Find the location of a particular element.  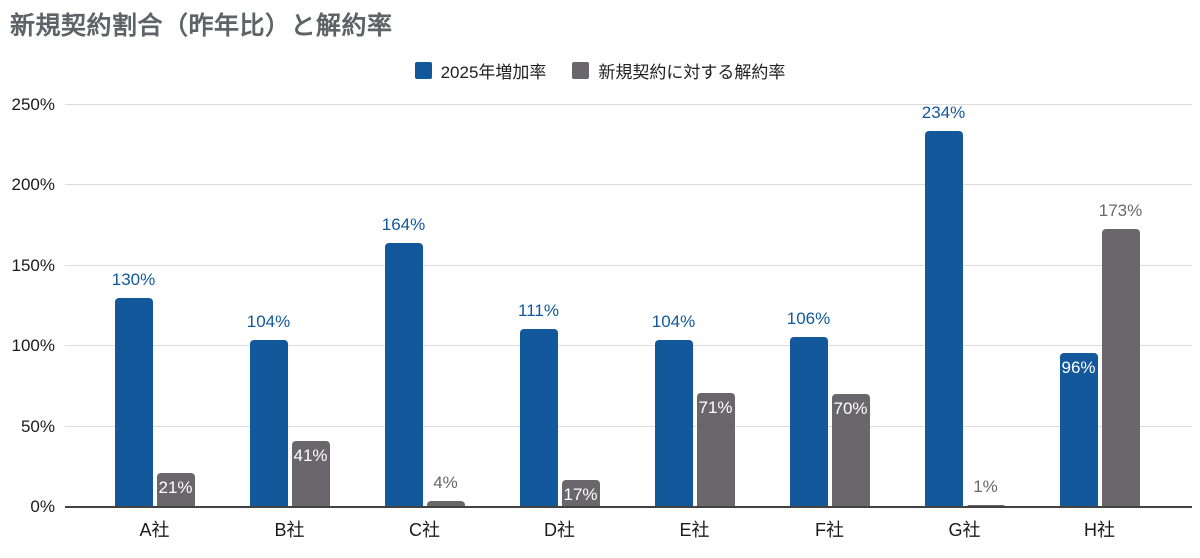

value-label-2025-increase: 96% is located at coordinates (1078, 367).